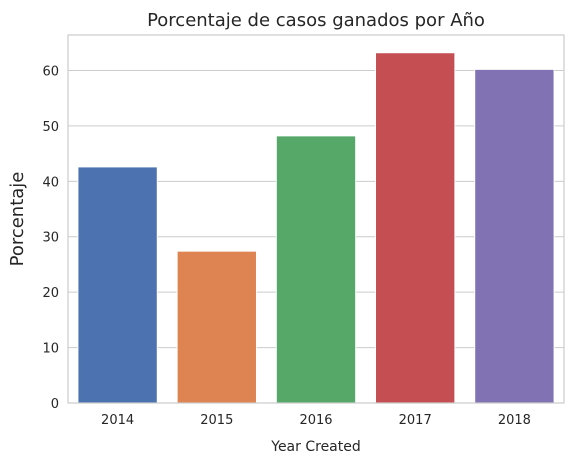 The width and height of the screenshot is (574, 465). What do you see at coordinates (216, 420) in the screenshot?
I see `x-tick-label: 2015` at bounding box center [216, 420].